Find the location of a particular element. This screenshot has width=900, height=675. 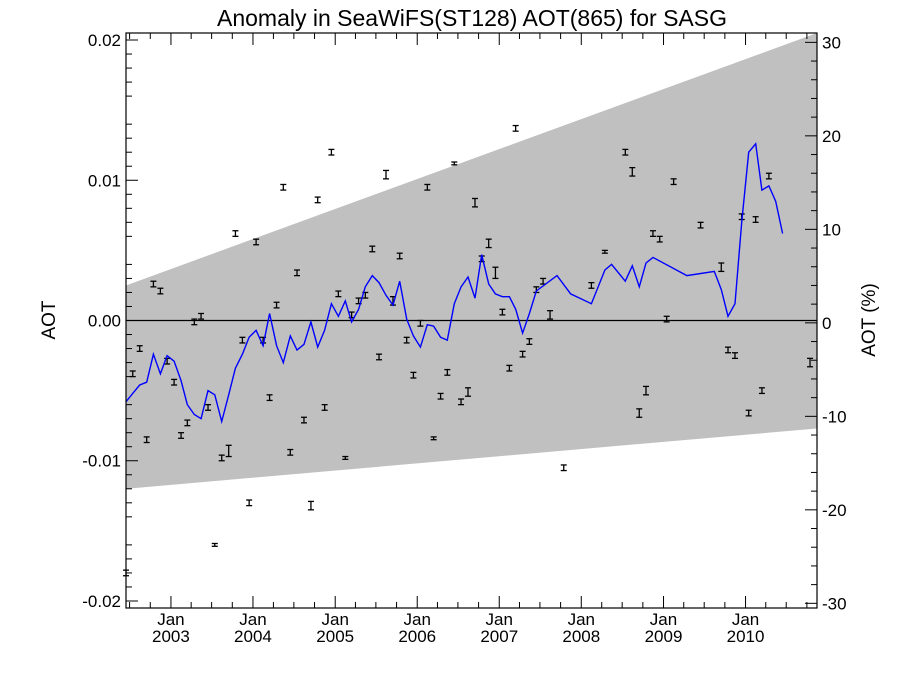

y-tick-label-right: -30 is located at coordinates (834, 603).